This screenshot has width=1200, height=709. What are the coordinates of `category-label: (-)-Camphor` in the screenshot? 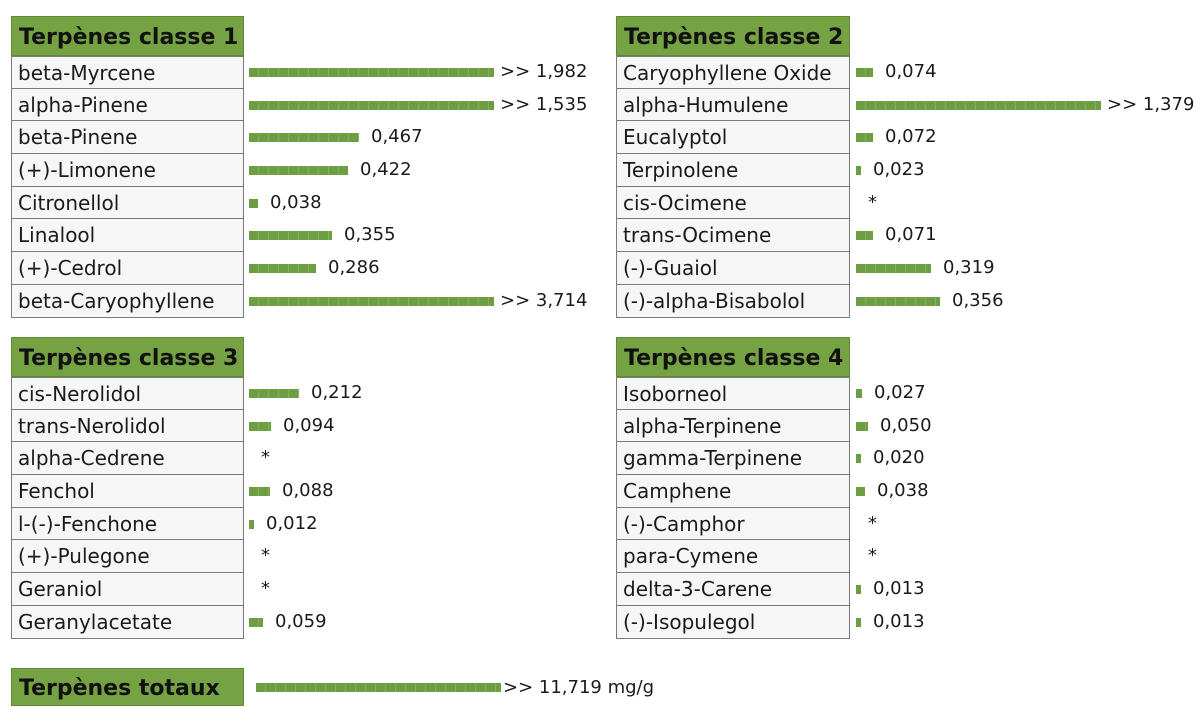 It's located at (733, 524).